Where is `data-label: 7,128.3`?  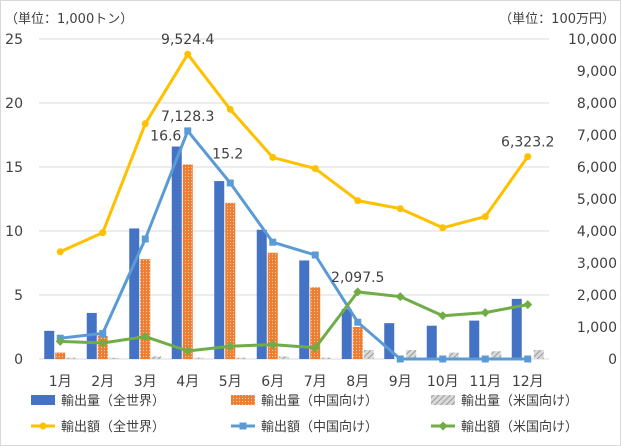
data-label: 7,128.3 is located at coordinates (187, 117).